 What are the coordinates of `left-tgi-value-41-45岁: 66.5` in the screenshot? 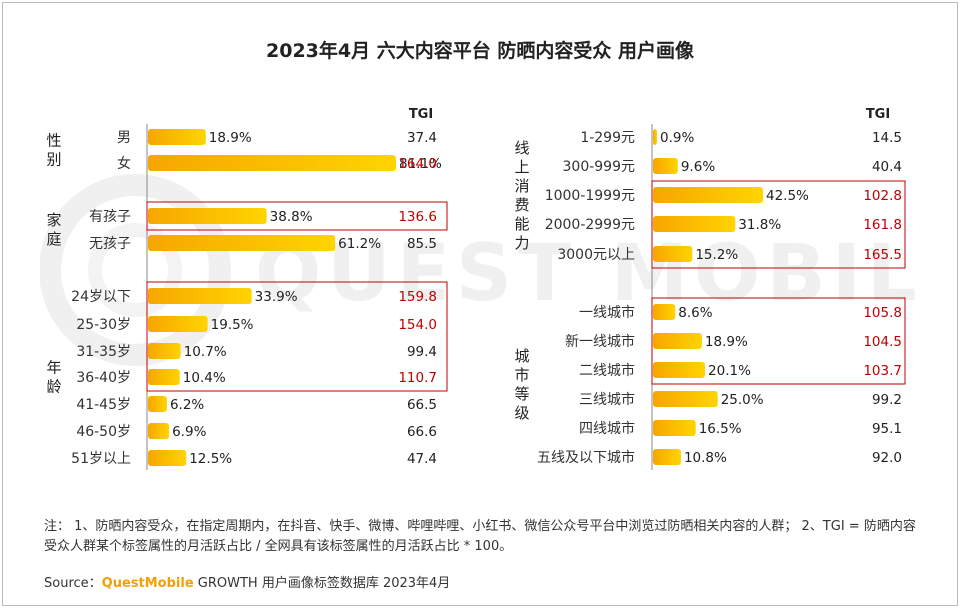 It's located at (422, 405).